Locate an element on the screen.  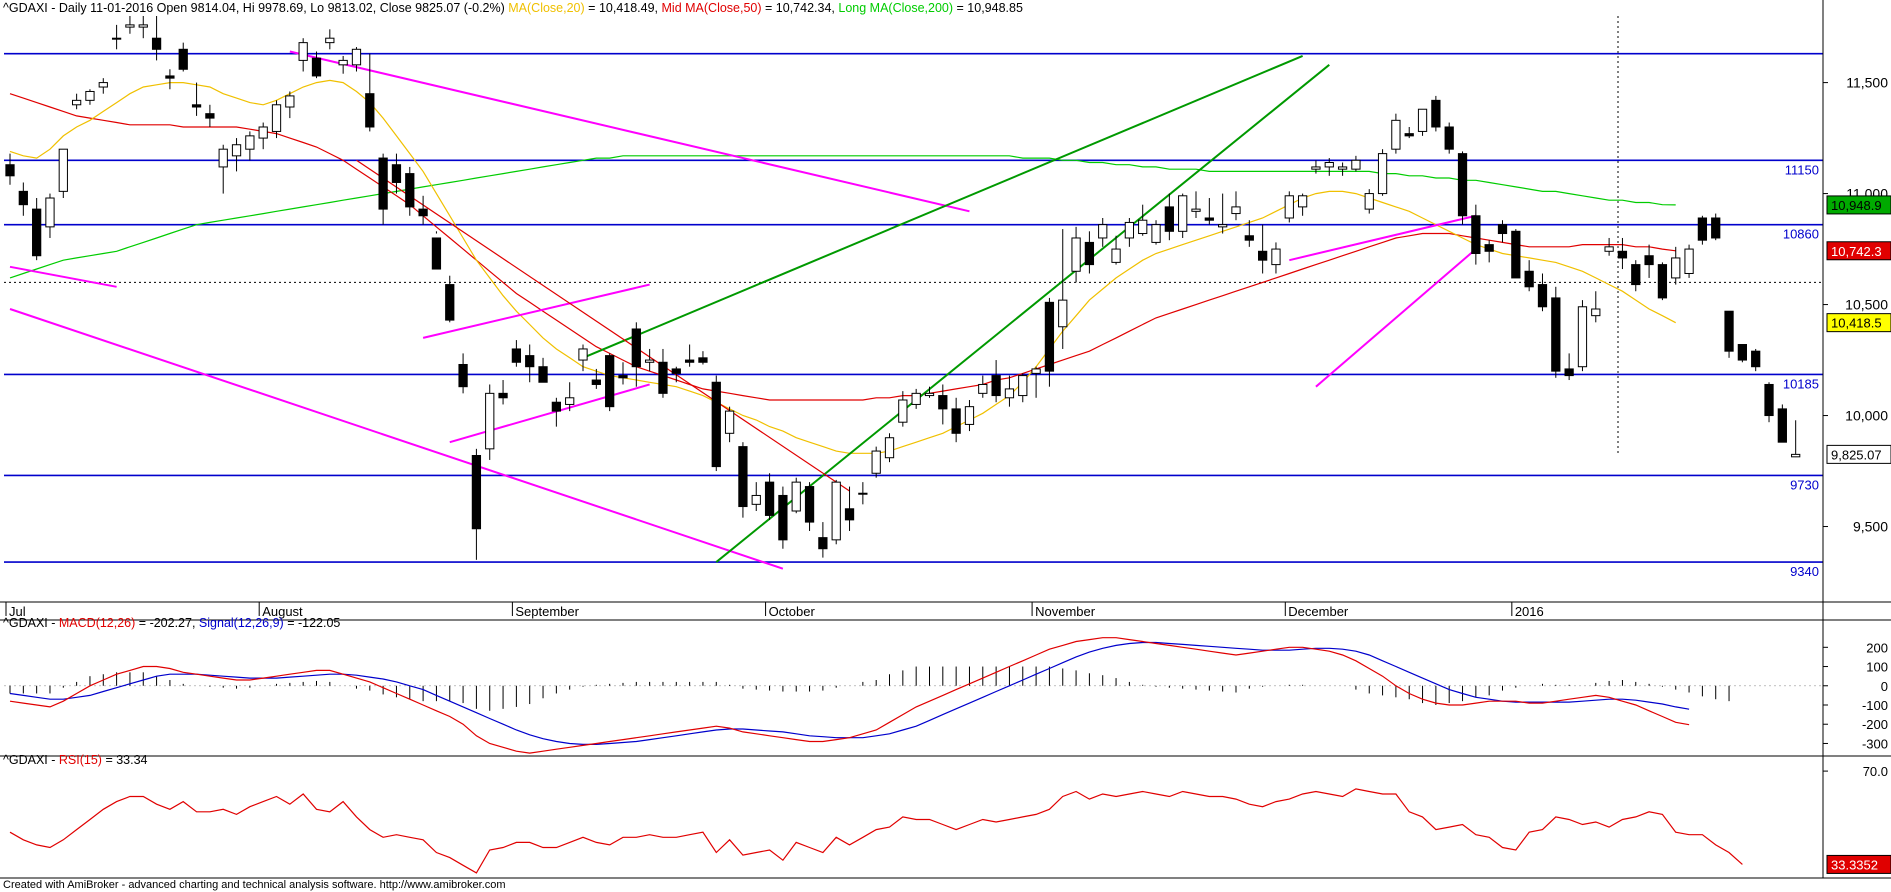
macd-header-ticker: ^GDAXI - is located at coordinates (29, 623).